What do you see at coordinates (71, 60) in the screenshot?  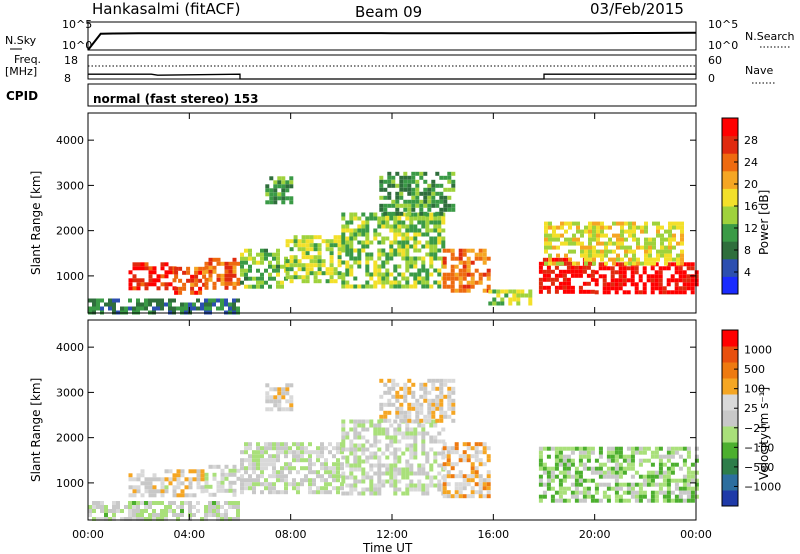 I see `freq-tick-high: 18` at bounding box center [71, 60].